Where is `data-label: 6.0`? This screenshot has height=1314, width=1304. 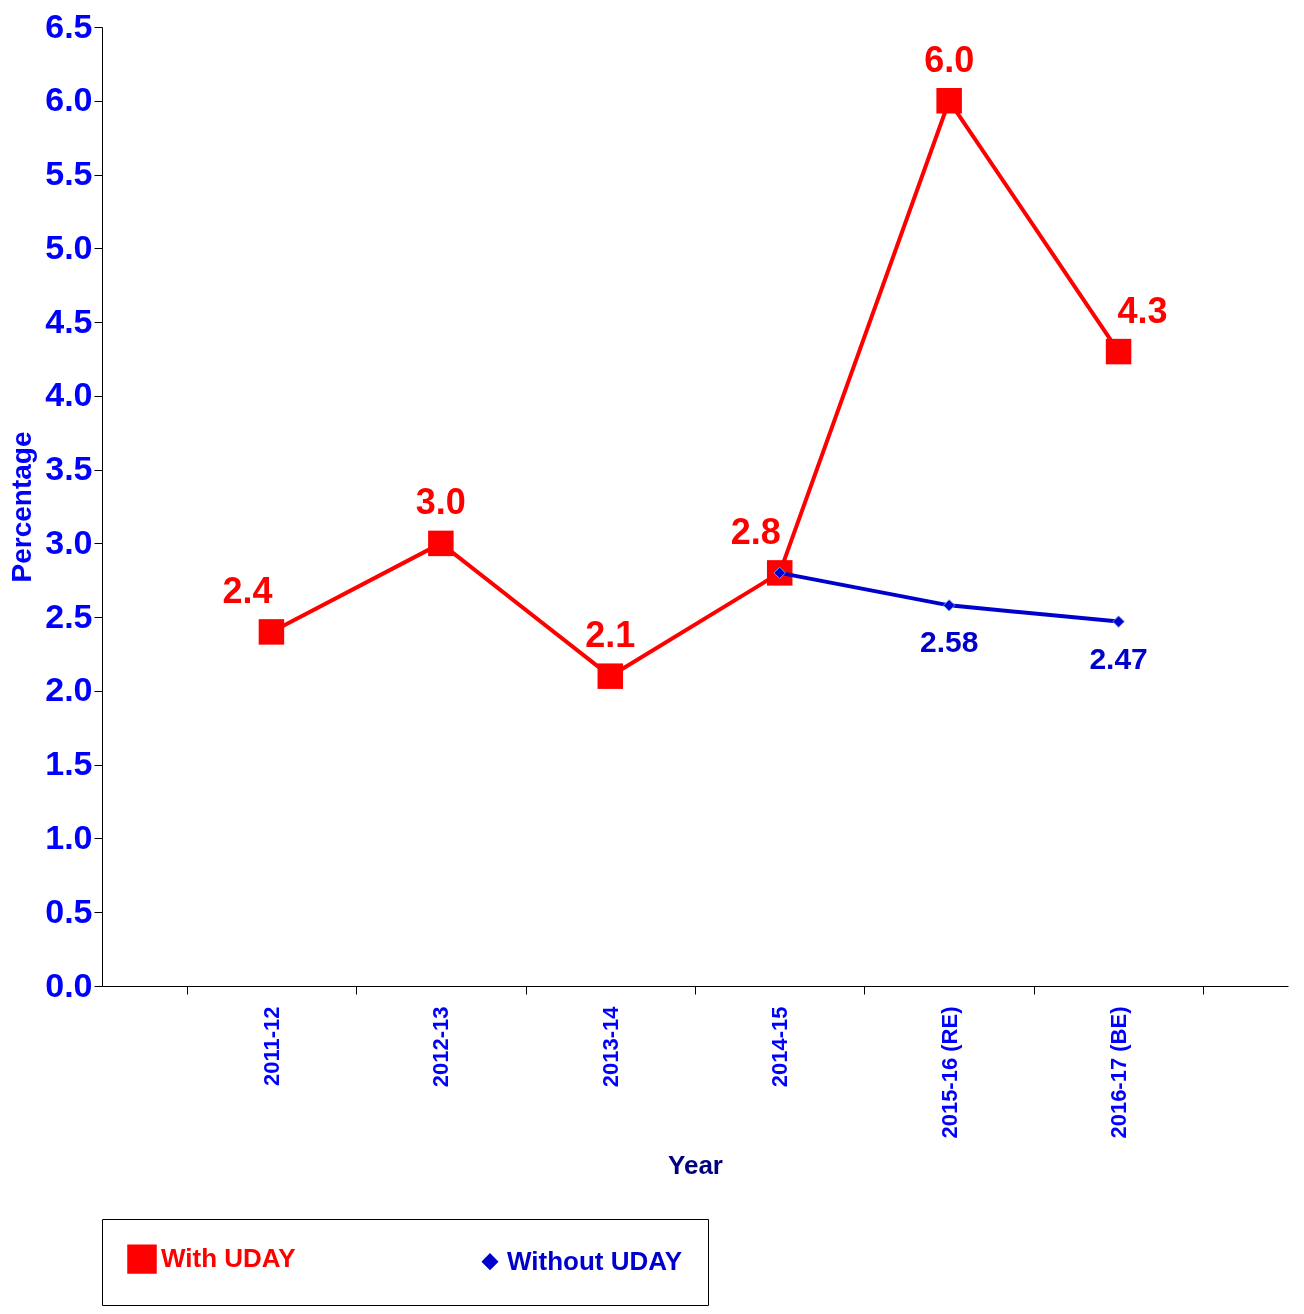 data-label: 6.0 is located at coordinates (949, 59).